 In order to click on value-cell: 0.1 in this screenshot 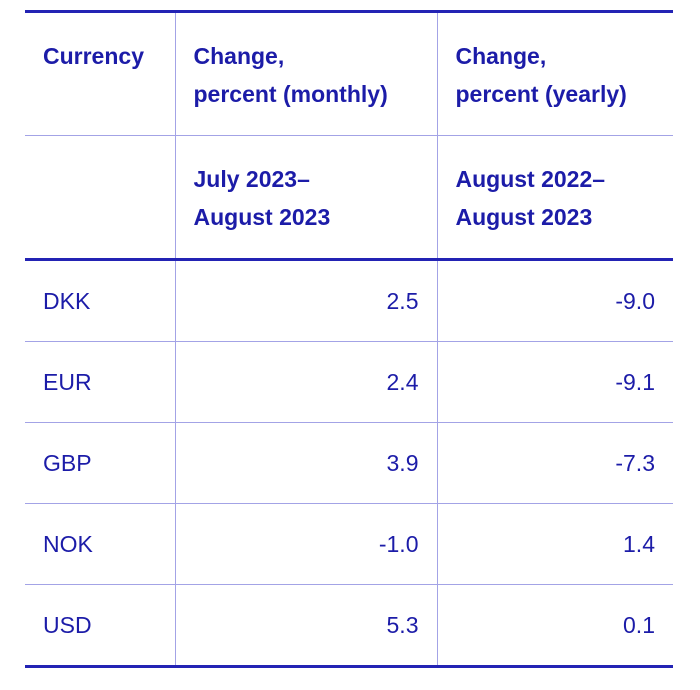, I will do `click(554, 626)`.